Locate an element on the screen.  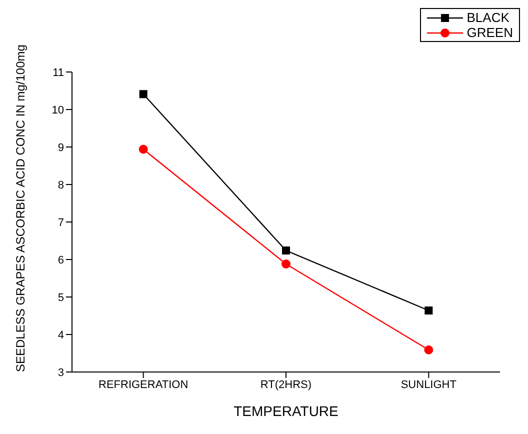
y-tick-label: 8 is located at coordinates (61, 185).